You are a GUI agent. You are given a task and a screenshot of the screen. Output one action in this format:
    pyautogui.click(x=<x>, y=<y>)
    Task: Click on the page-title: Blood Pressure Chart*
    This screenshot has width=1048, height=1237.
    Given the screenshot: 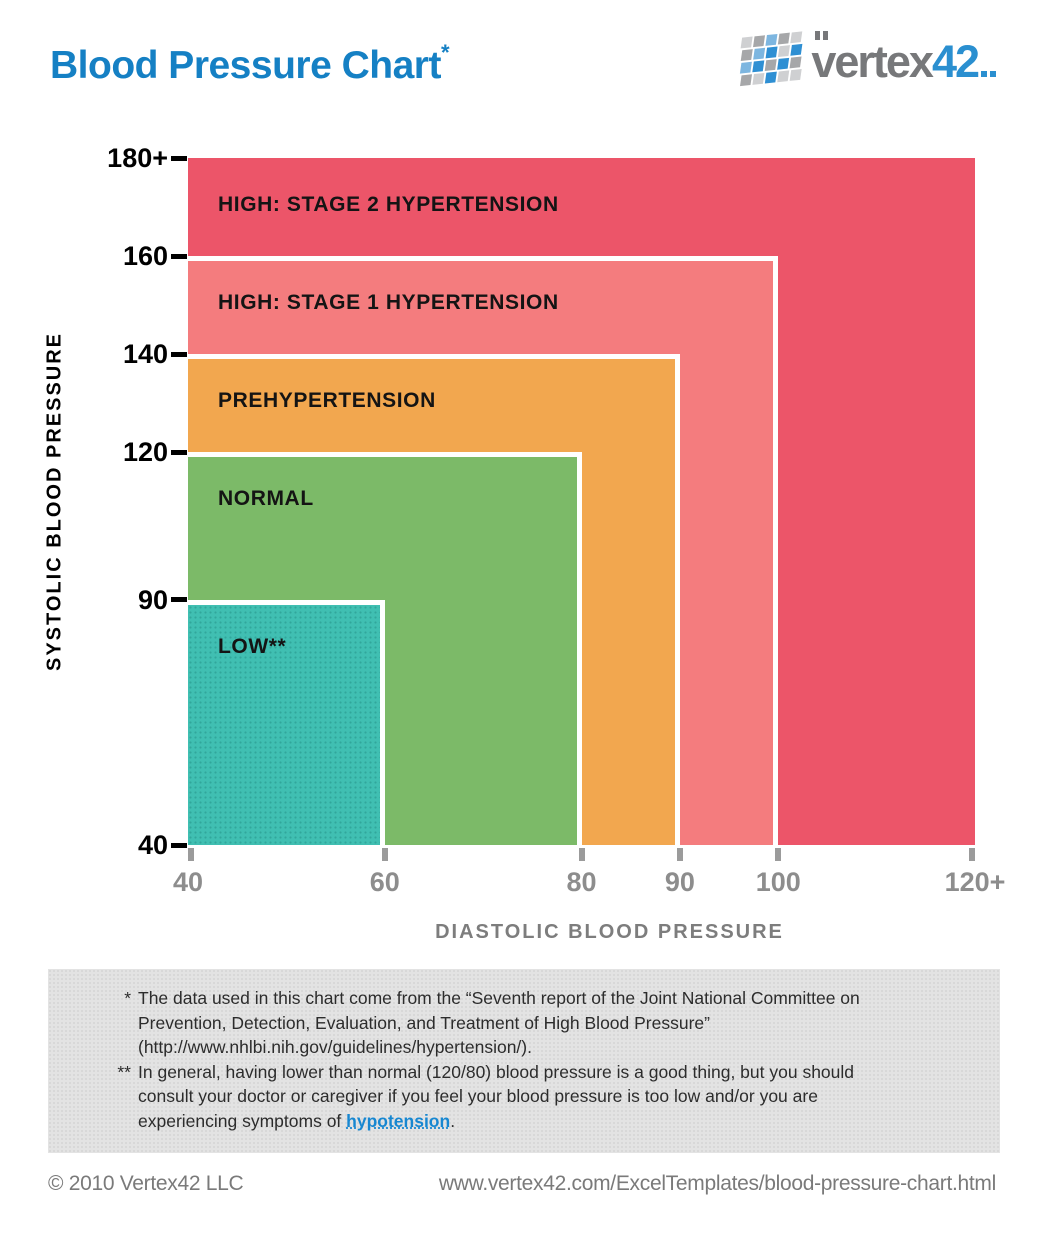 What is the action you would take?
    pyautogui.click(x=250, y=64)
    